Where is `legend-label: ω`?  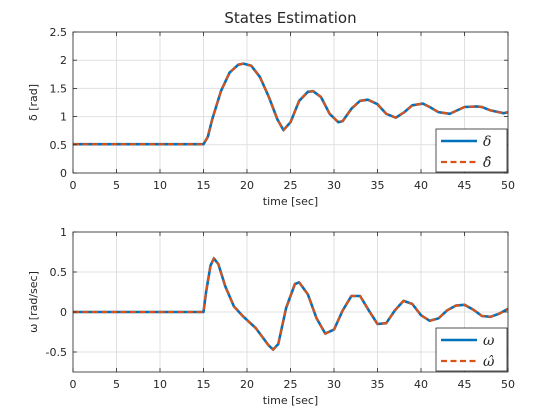
legend-label: ω is located at coordinates (489, 341).